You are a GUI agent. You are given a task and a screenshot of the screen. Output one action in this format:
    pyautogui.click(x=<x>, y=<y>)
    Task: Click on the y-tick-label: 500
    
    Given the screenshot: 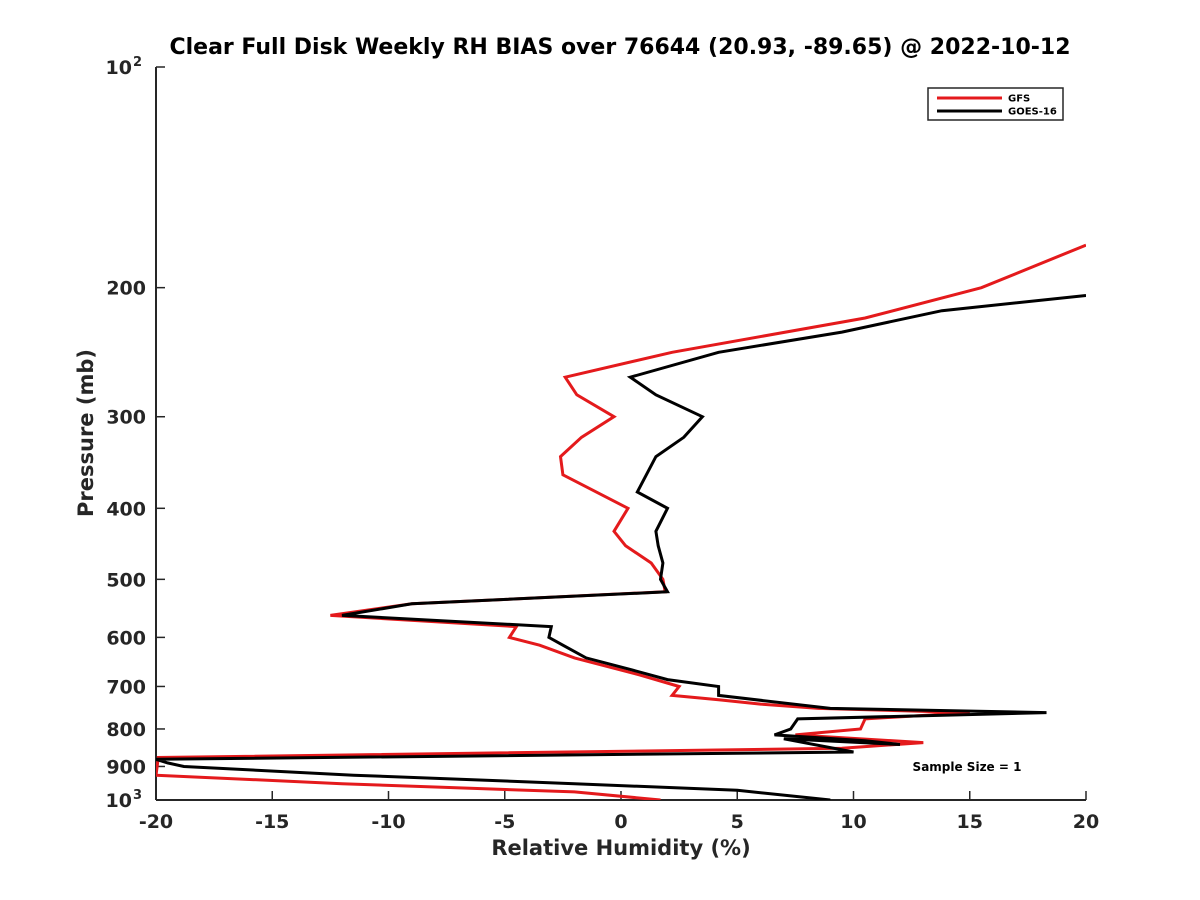 What is the action you would take?
    pyautogui.click(x=126, y=580)
    